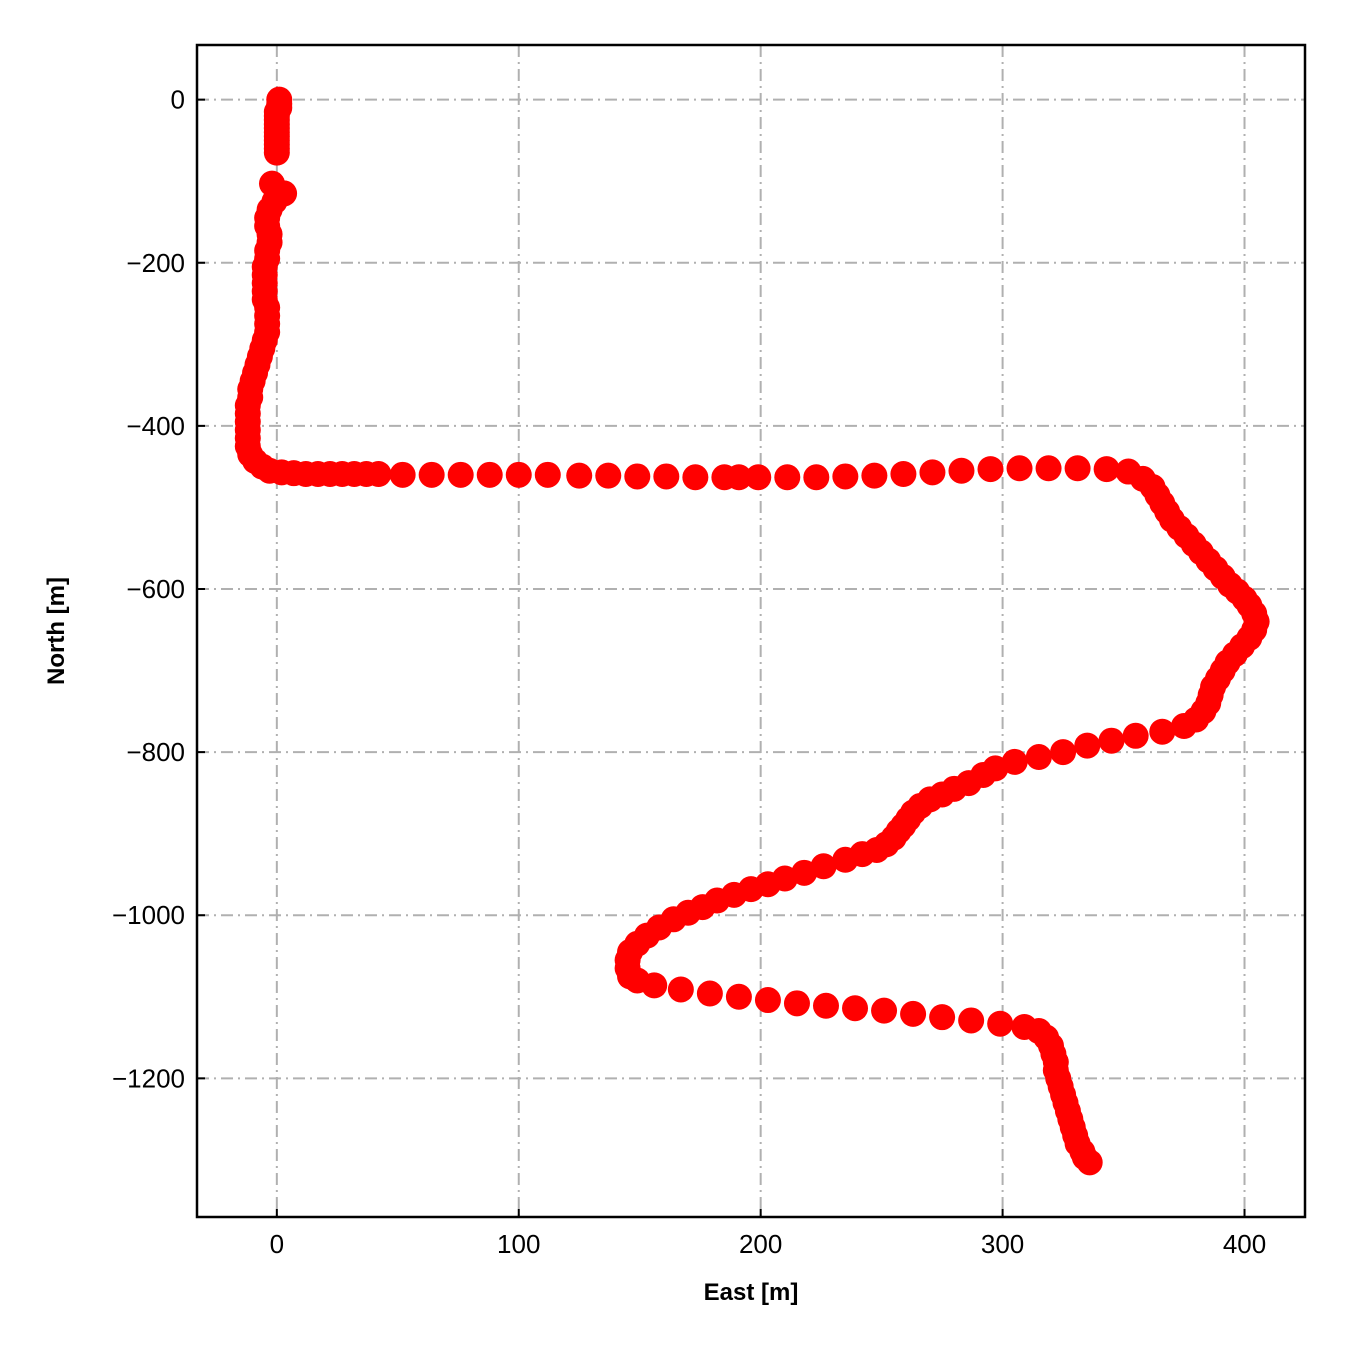 The image size is (1350, 1350). What do you see at coordinates (277, 1244) in the screenshot?
I see `x-tick-label: 0` at bounding box center [277, 1244].